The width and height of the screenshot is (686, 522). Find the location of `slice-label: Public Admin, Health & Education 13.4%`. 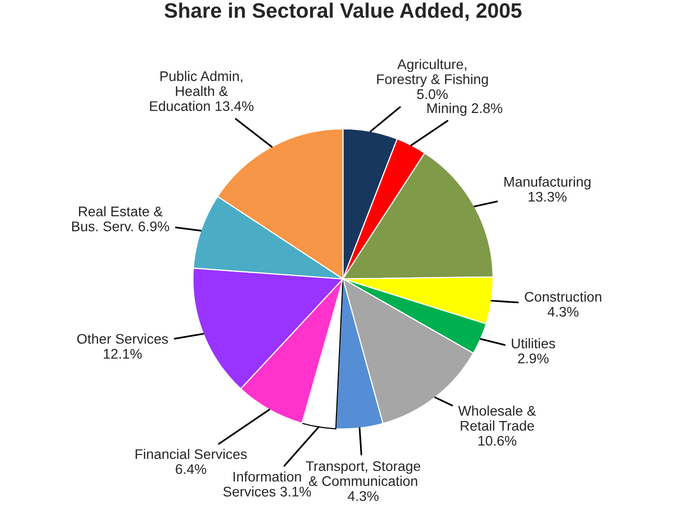

slice-label: Public Admin, Health & Education 13.4% is located at coordinates (202, 91).